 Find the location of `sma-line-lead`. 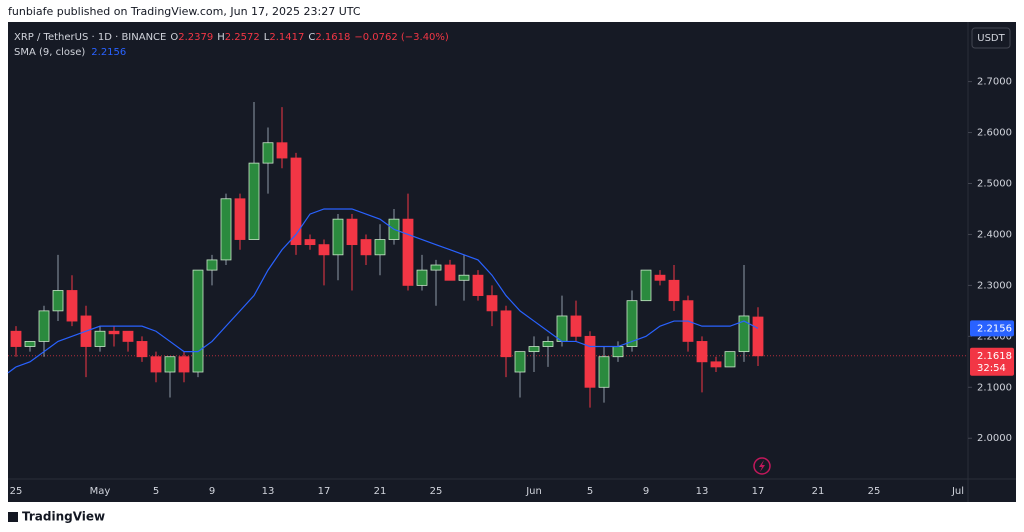

sma-line-lead is located at coordinates (12, 370).